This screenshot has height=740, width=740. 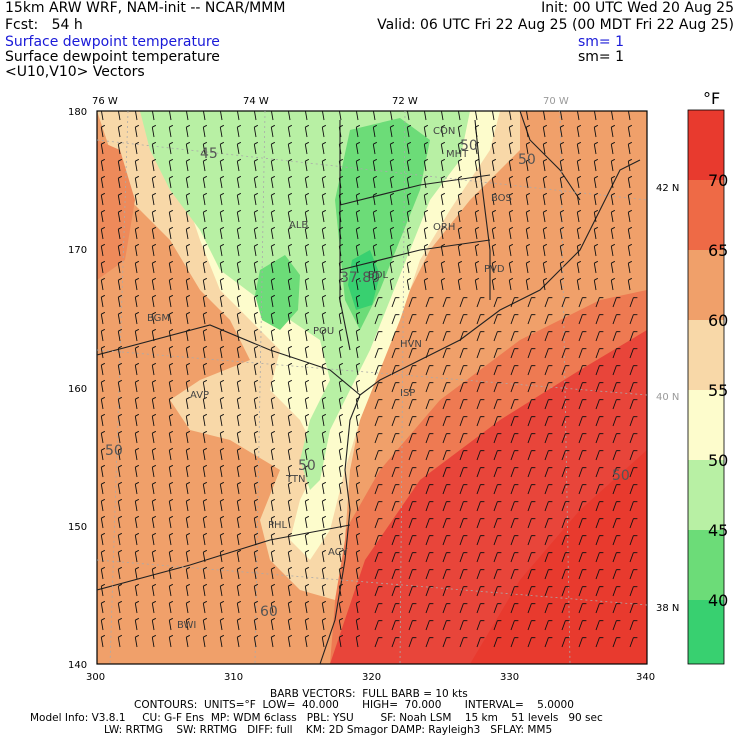 What do you see at coordinates (77, 250) in the screenshot?
I see `y-tick: 170` at bounding box center [77, 250].